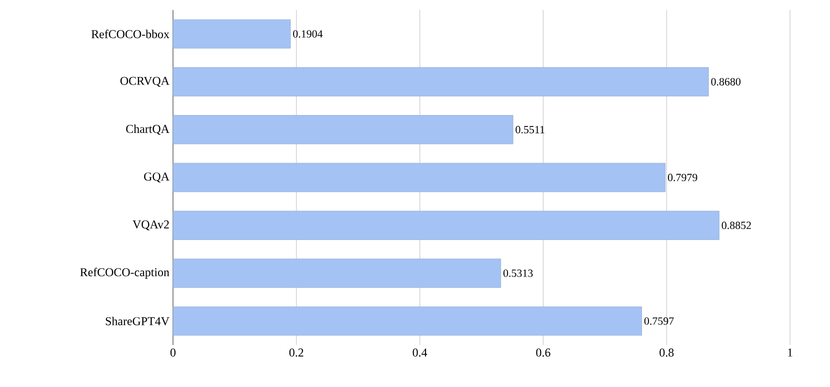 This screenshot has width=830, height=387. I want to click on y-tick-label: GQA, so click(157, 177).